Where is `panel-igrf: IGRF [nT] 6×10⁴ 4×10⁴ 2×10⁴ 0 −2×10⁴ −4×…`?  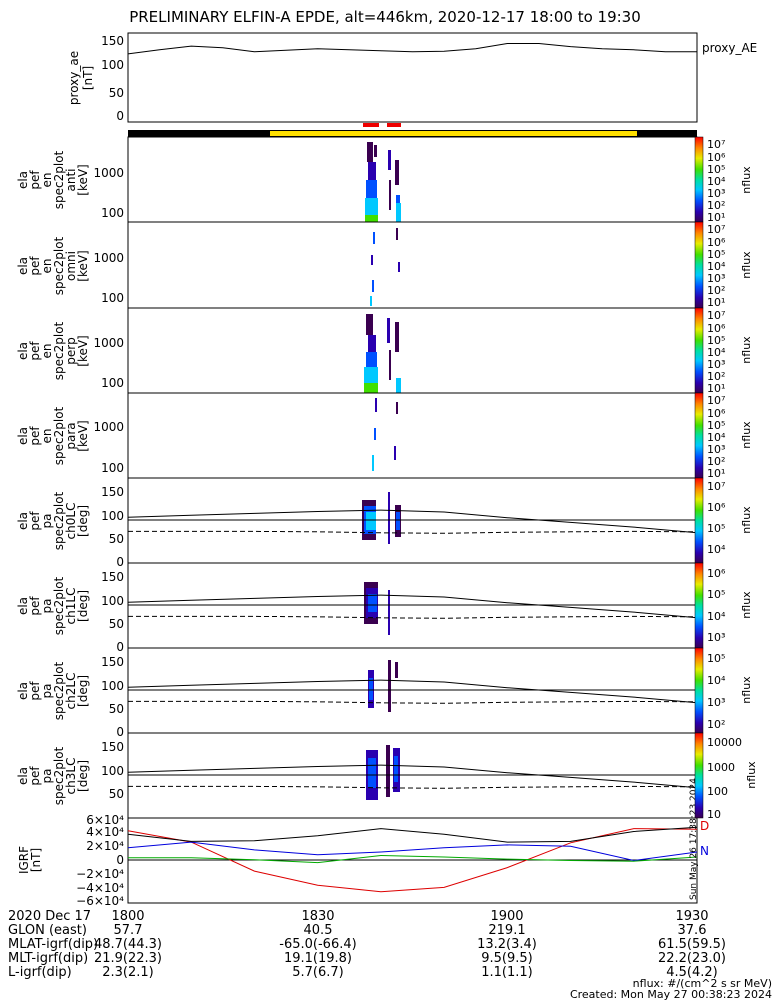 panel-igrf: IGRF [nT] 6×10⁴ 4×10⁴ 2×10⁴ 0 −2×10⁴ −4×… is located at coordinates (363, 843).